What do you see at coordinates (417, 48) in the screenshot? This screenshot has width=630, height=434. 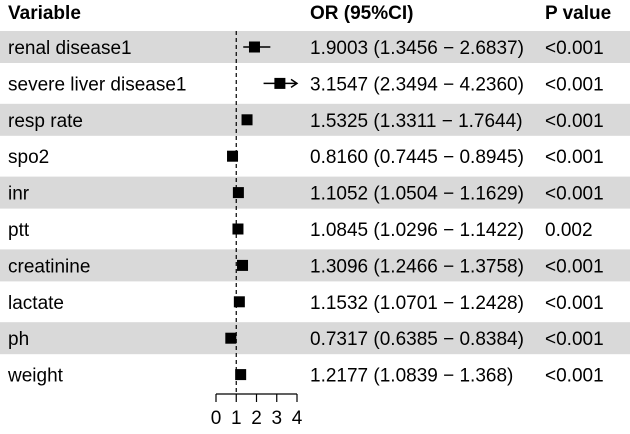 I see `row-or-ci-label: 1.9003 (1.3456 − 2.6837)` at bounding box center [417, 48].